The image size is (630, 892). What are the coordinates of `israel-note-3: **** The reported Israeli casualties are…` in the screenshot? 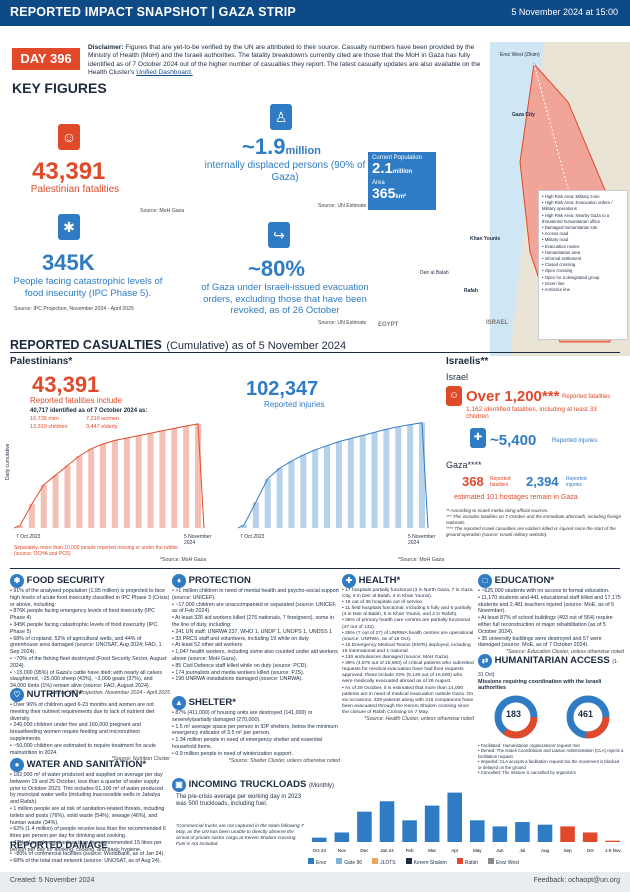 It's located at (531, 531).